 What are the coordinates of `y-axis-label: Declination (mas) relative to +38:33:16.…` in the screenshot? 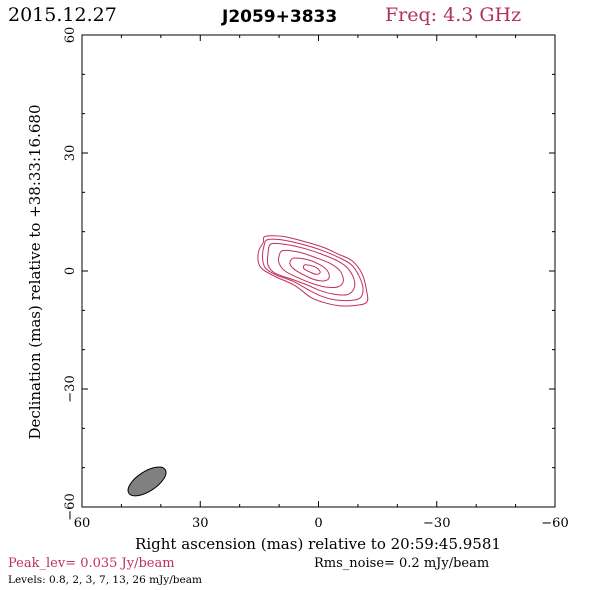 It's located at (35, 271).